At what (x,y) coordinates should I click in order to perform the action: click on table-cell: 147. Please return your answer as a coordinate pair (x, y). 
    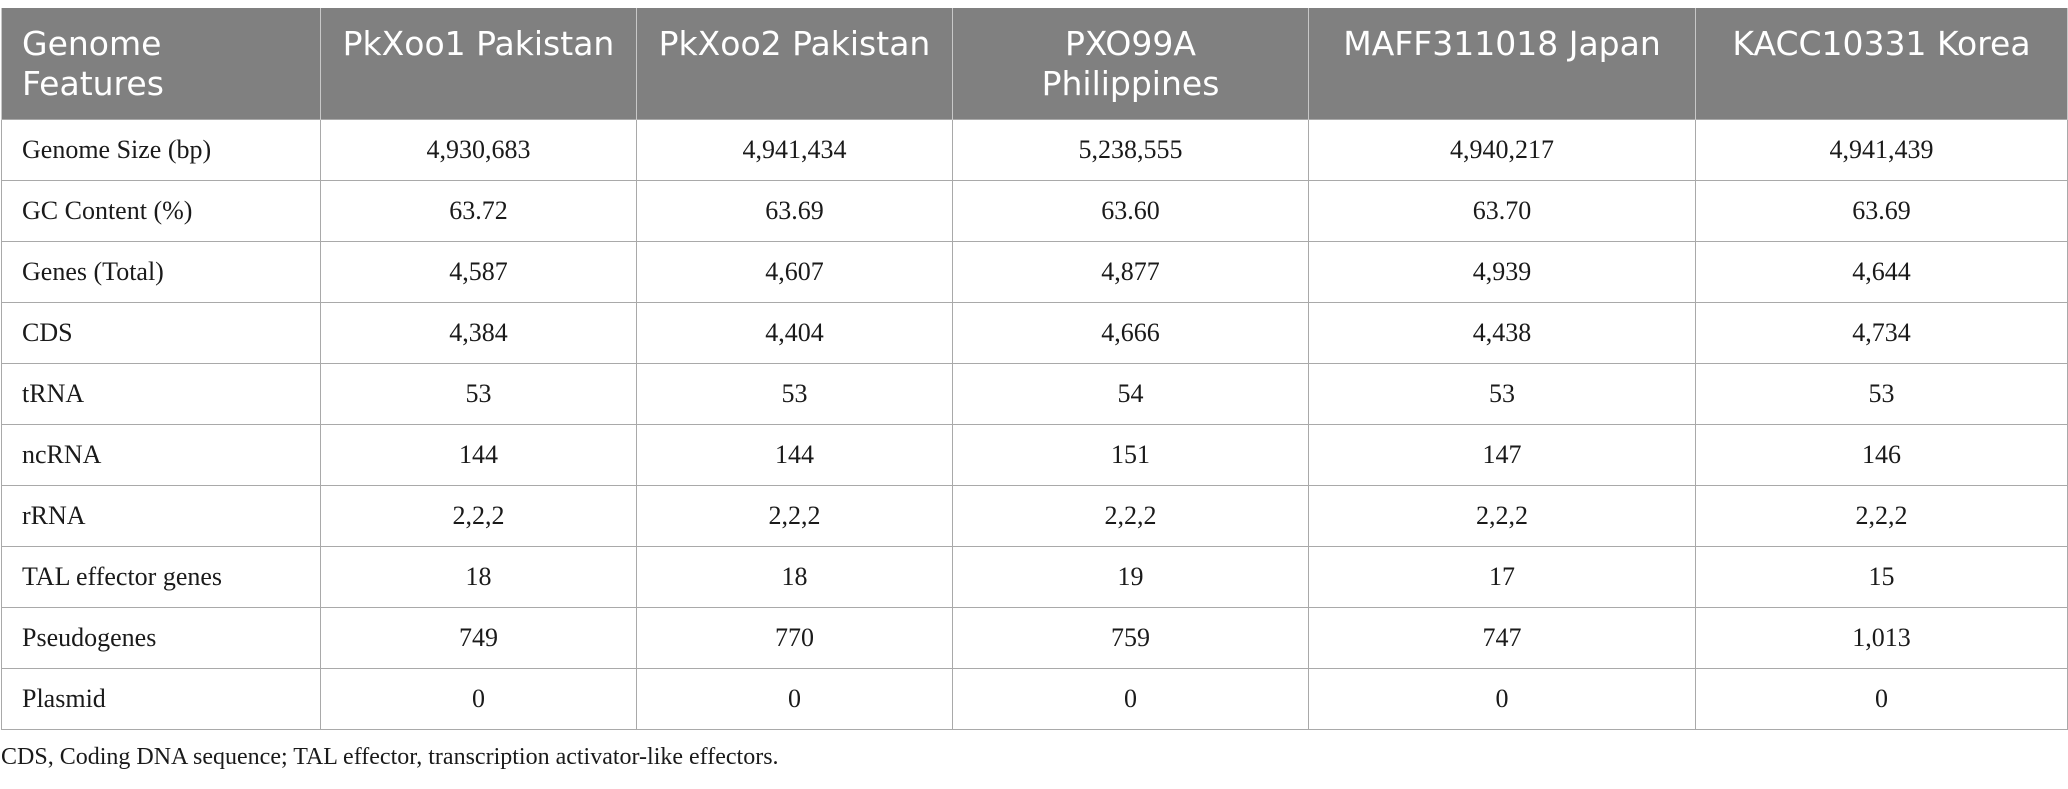
    Looking at the image, I should click on (1502, 454).